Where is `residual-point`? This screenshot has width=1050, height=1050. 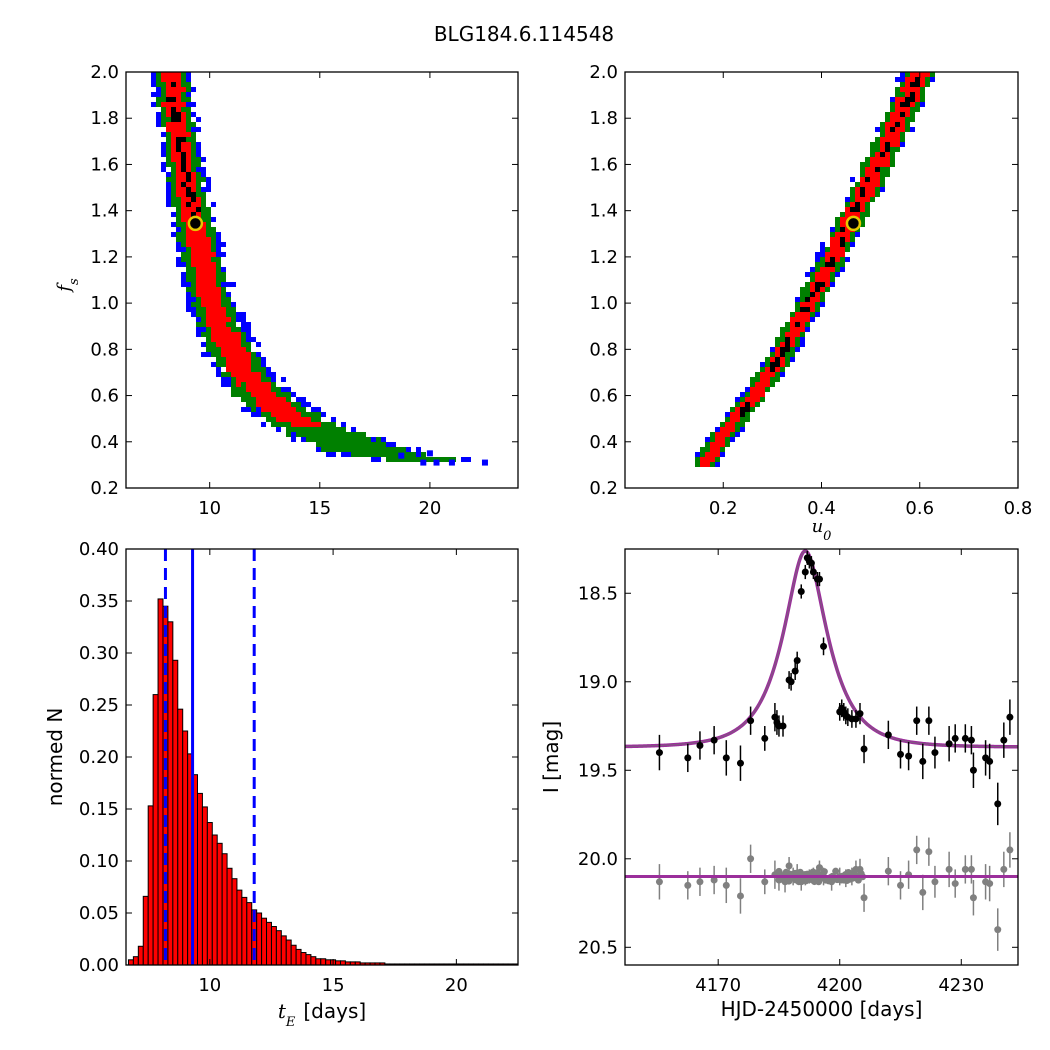
residual-point is located at coordinates (901, 885).